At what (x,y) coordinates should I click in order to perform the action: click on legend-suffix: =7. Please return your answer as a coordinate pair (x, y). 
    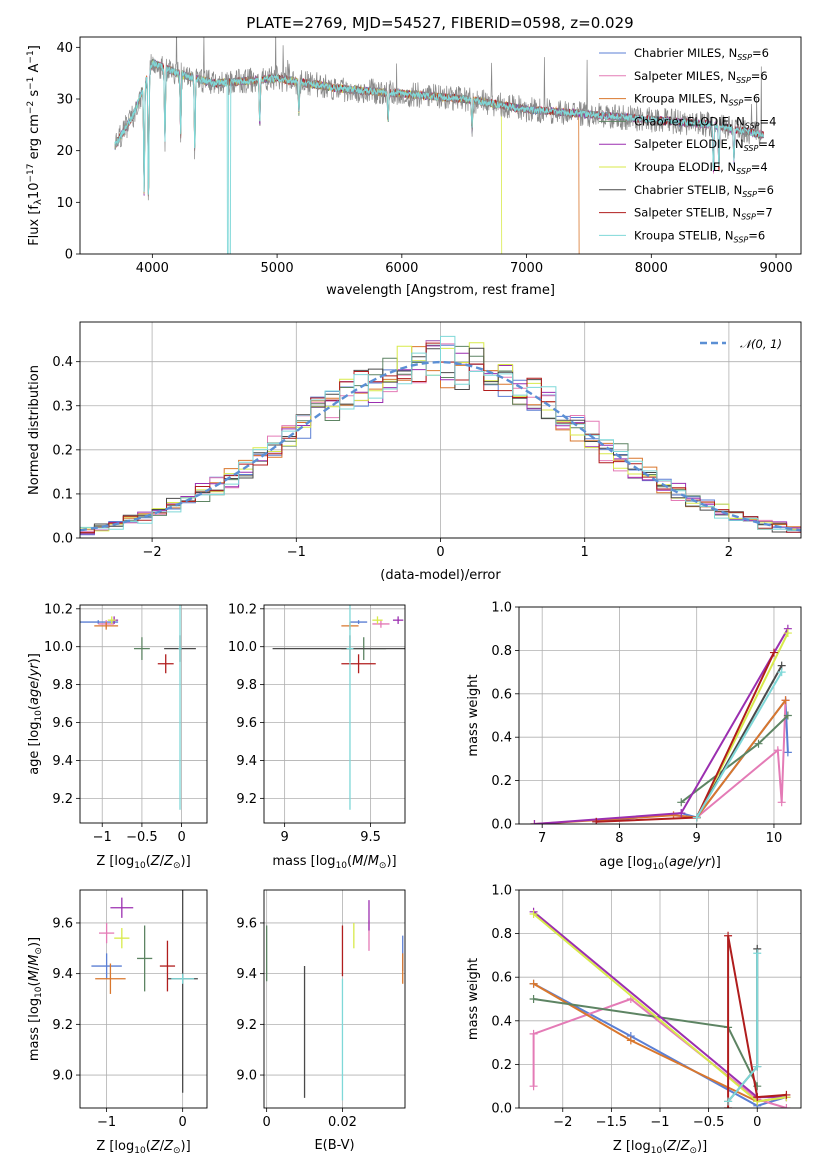
    Looking at the image, I should click on (764, 213).